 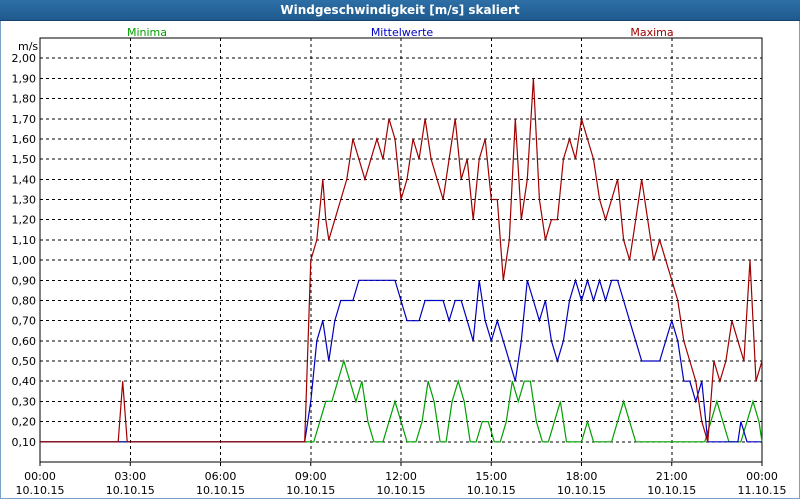 What do you see at coordinates (24, 200) in the screenshot?
I see `y-tick-label: 1,30` at bounding box center [24, 200].